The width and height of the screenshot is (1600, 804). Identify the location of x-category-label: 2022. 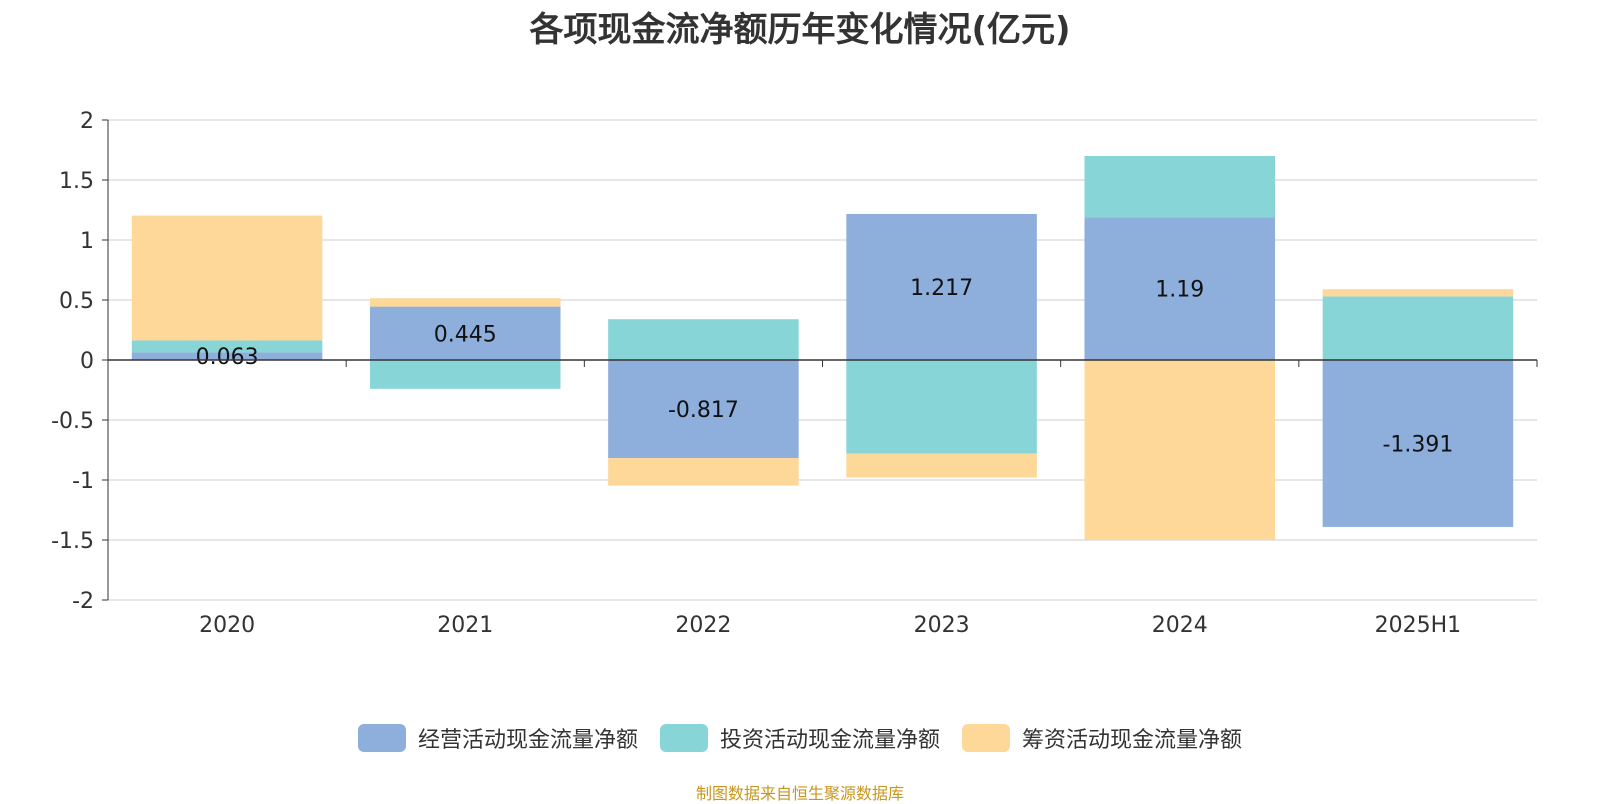
(703, 625).